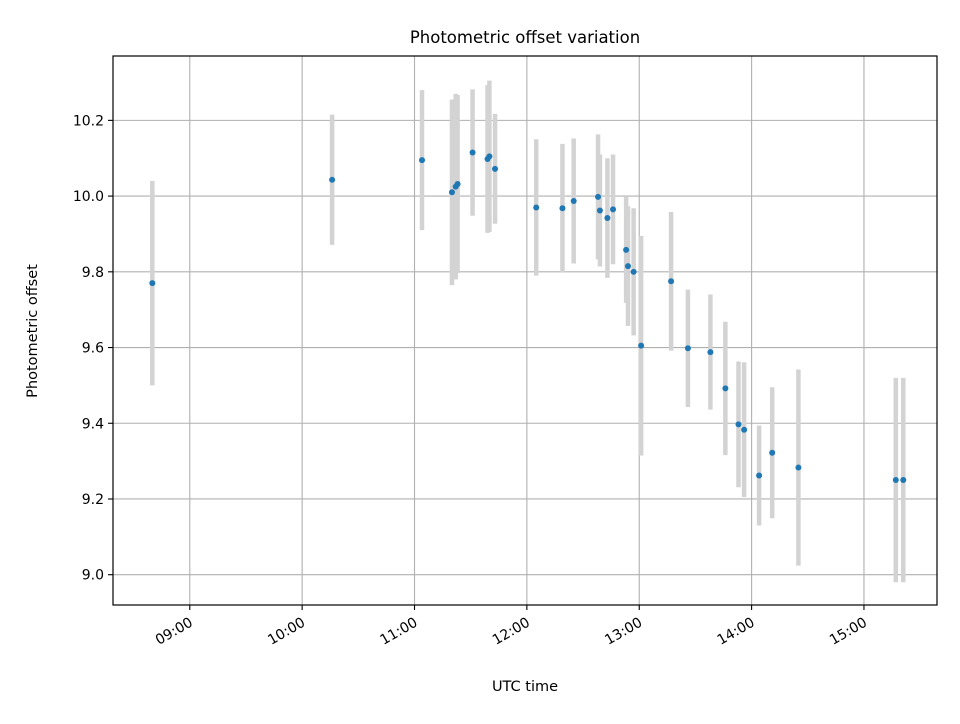 The image size is (960, 724). I want to click on x-axis-label: UTC time, so click(525, 687).